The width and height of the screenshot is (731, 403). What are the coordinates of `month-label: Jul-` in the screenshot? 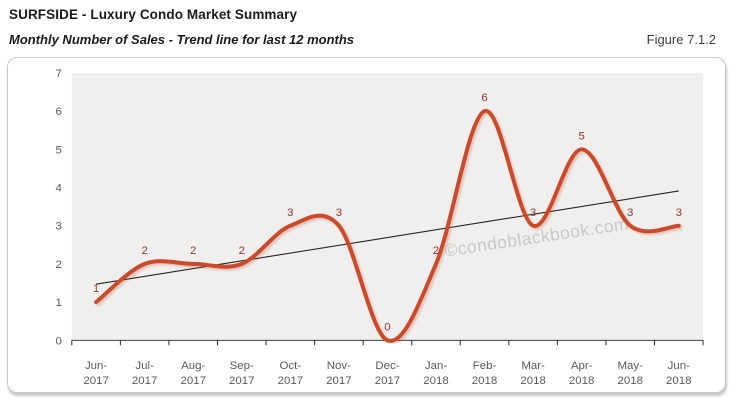 It's located at (144, 366).